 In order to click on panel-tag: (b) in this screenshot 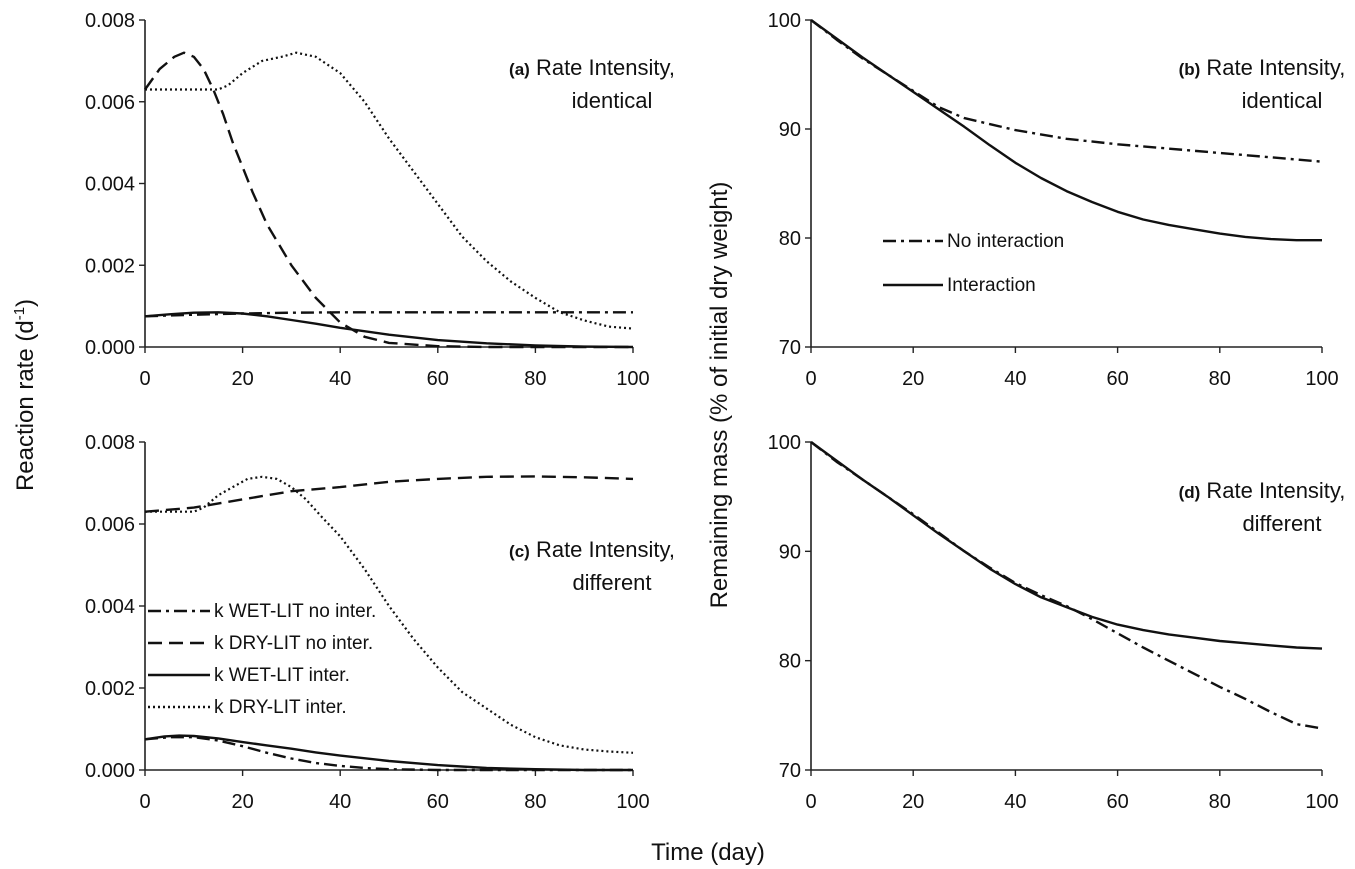, I will do `click(1190, 69)`.